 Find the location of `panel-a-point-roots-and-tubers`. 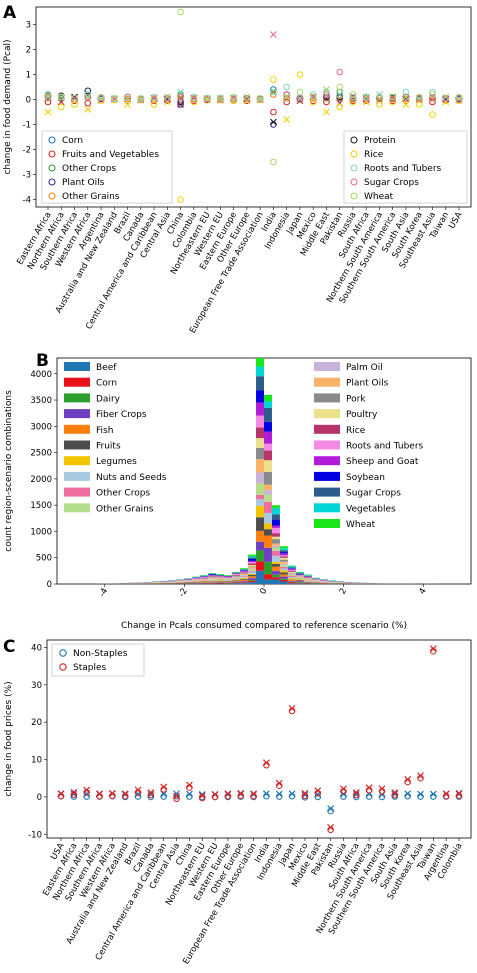

panel-a-point-roots-and-tubers is located at coordinates (273, 92).